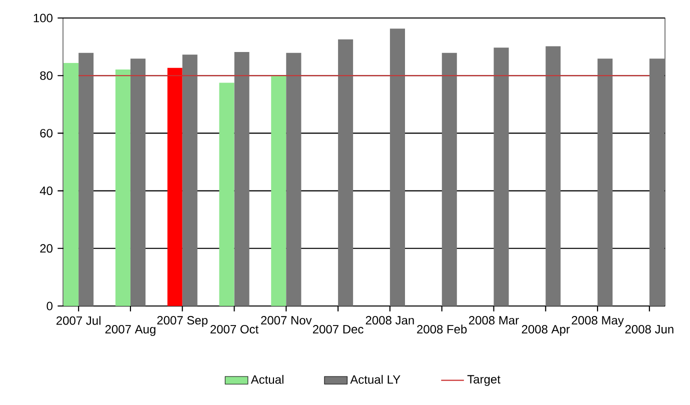 Image resolution: width=690 pixels, height=405 pixels. Describe the element at coordinates (494, 320) in the screenshot. I see `x-tick-label: 2008 Mar` at that location.